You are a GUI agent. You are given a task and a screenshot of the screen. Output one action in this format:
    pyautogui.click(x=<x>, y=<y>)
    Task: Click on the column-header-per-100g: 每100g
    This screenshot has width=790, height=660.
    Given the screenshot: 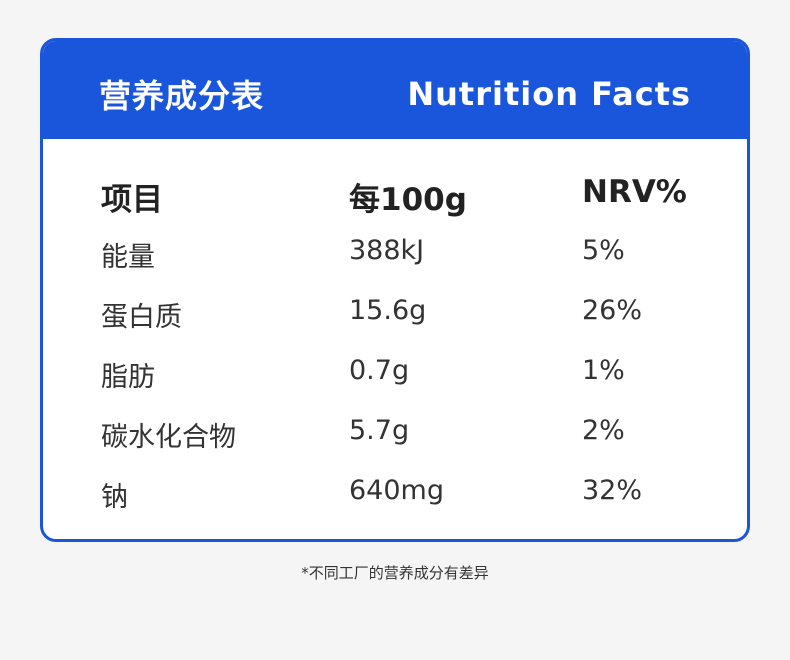 What is the action you would take?
    pyautogui.click(x=408, y=200)
    